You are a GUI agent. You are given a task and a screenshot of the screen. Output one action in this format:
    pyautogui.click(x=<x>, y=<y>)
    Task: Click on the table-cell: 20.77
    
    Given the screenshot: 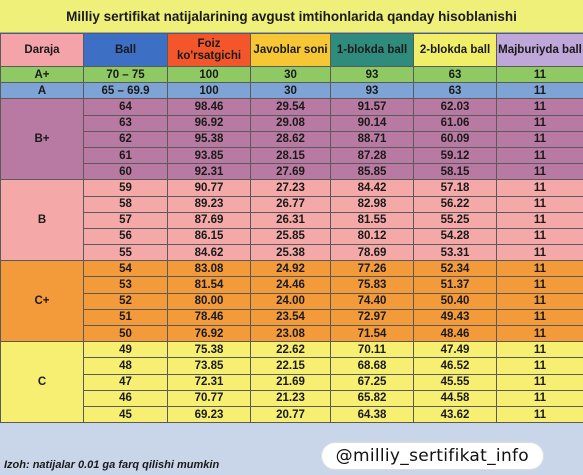 What is the action you would take?
    pyautogui.click(x=290, y=414)
    